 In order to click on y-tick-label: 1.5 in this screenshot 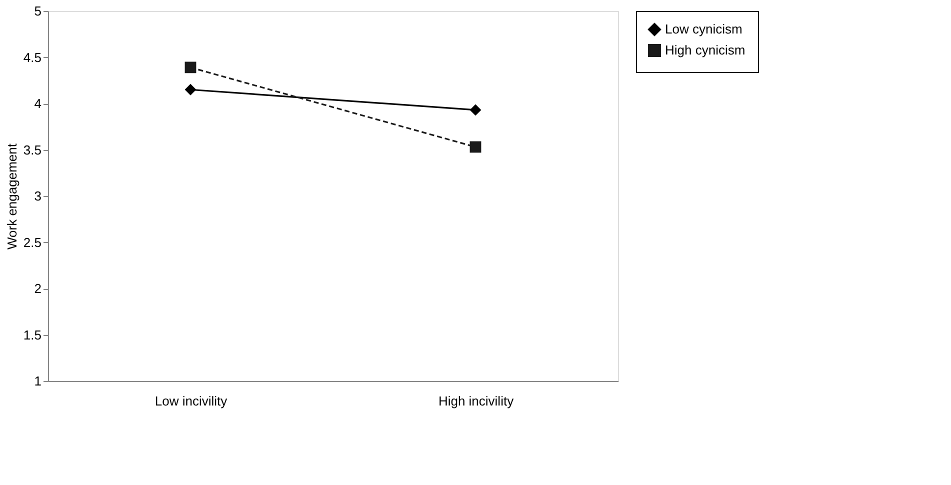, I will do `click(32, 334)`.